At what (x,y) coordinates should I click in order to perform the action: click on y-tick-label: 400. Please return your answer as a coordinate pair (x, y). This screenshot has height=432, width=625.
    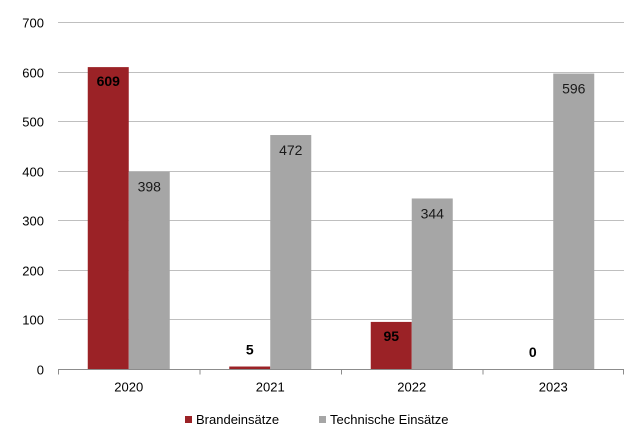
    Looking at the image, I should click on (33, 172).